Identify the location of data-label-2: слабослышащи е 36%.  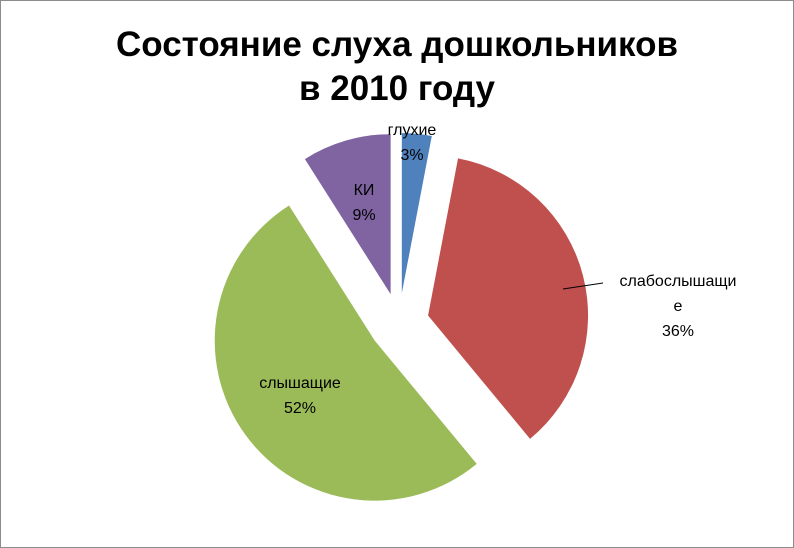
(678, 306).